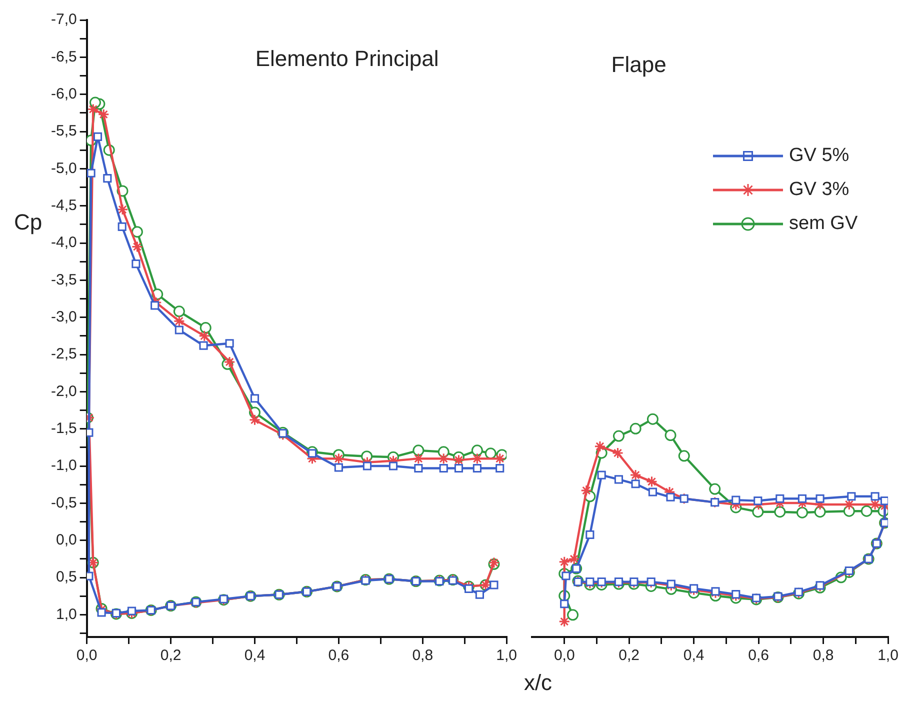 Image resolution: width=920 pixels, height=707 pixels. I want to click on y-tick-label: -5,0, so click(63, 168).